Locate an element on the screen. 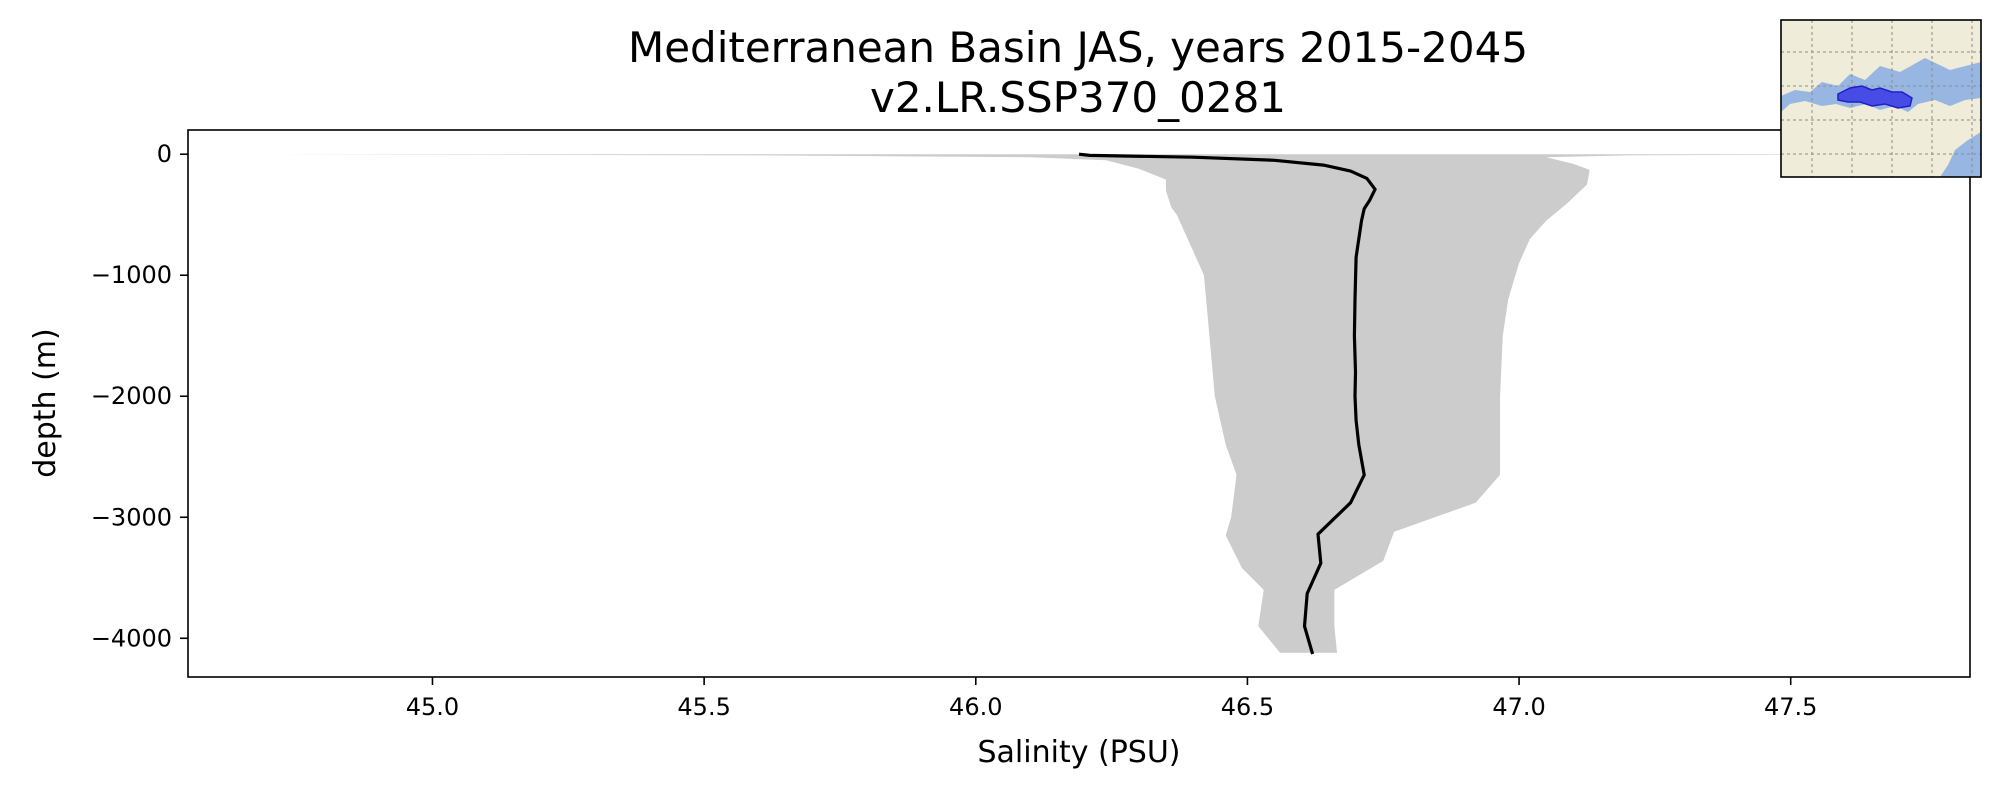 The width and height of the screenshot is (2000, 800). x-tick-label: 45.0 is located at coordinates (432, 707).